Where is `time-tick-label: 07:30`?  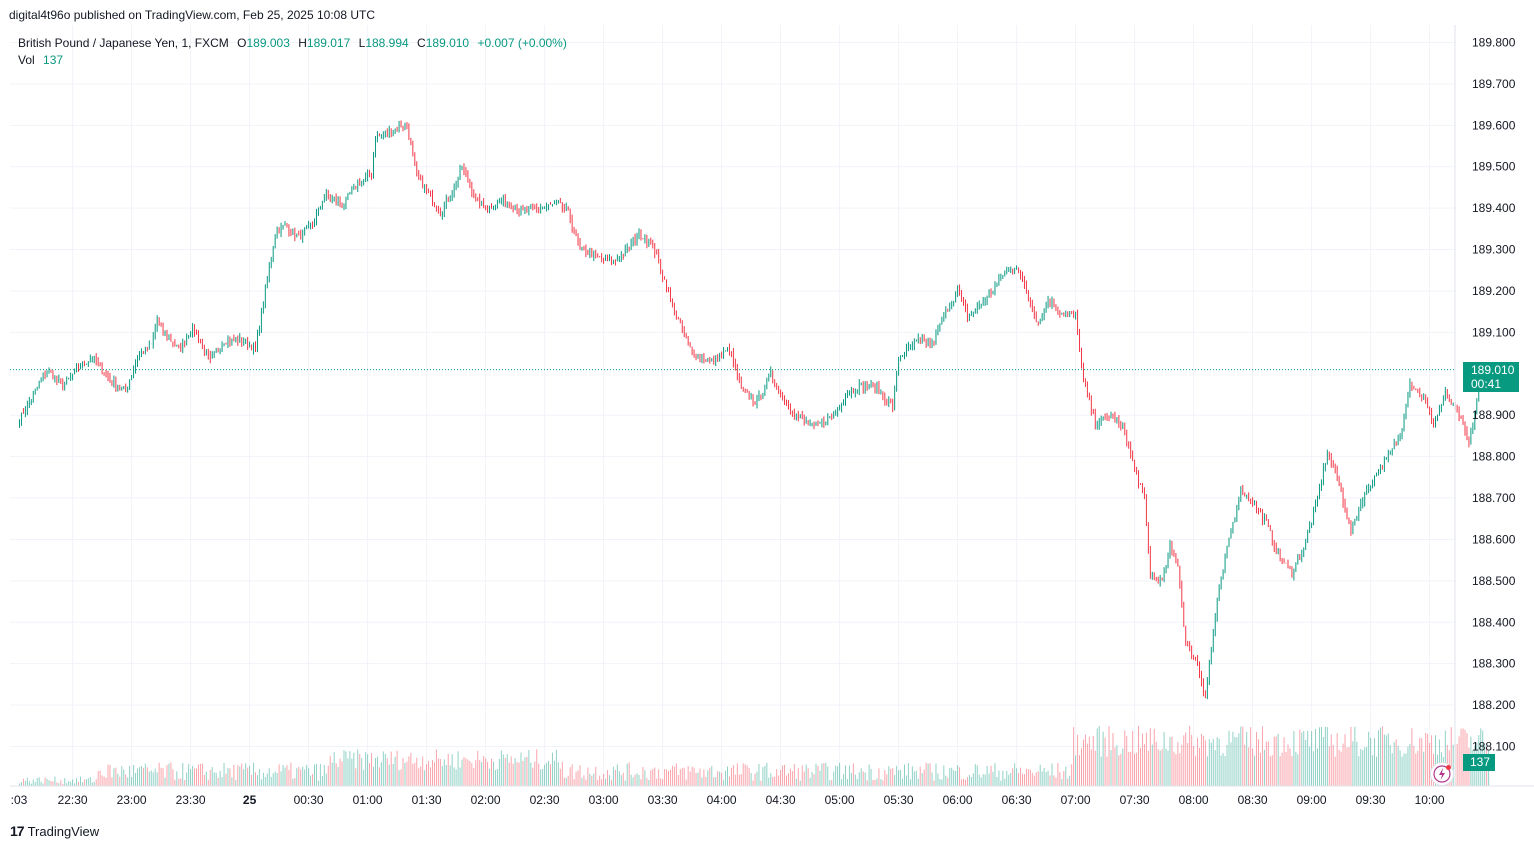 time-tick-label: 07:30 is located at coordinates (1135, 800).